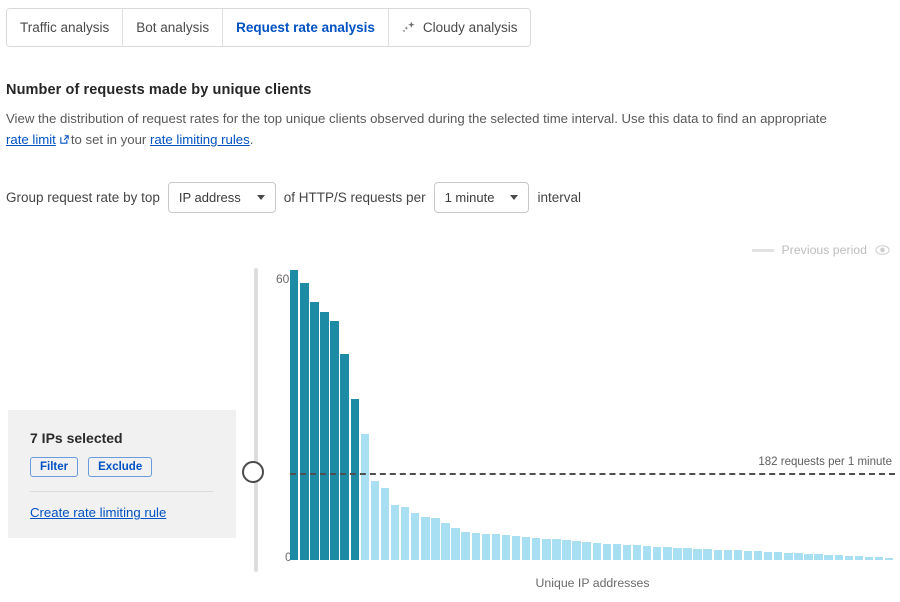 The image size is (900, 602). I want to click on tab-request-rate-analysis: Request rate analysis, so click(306, 27).